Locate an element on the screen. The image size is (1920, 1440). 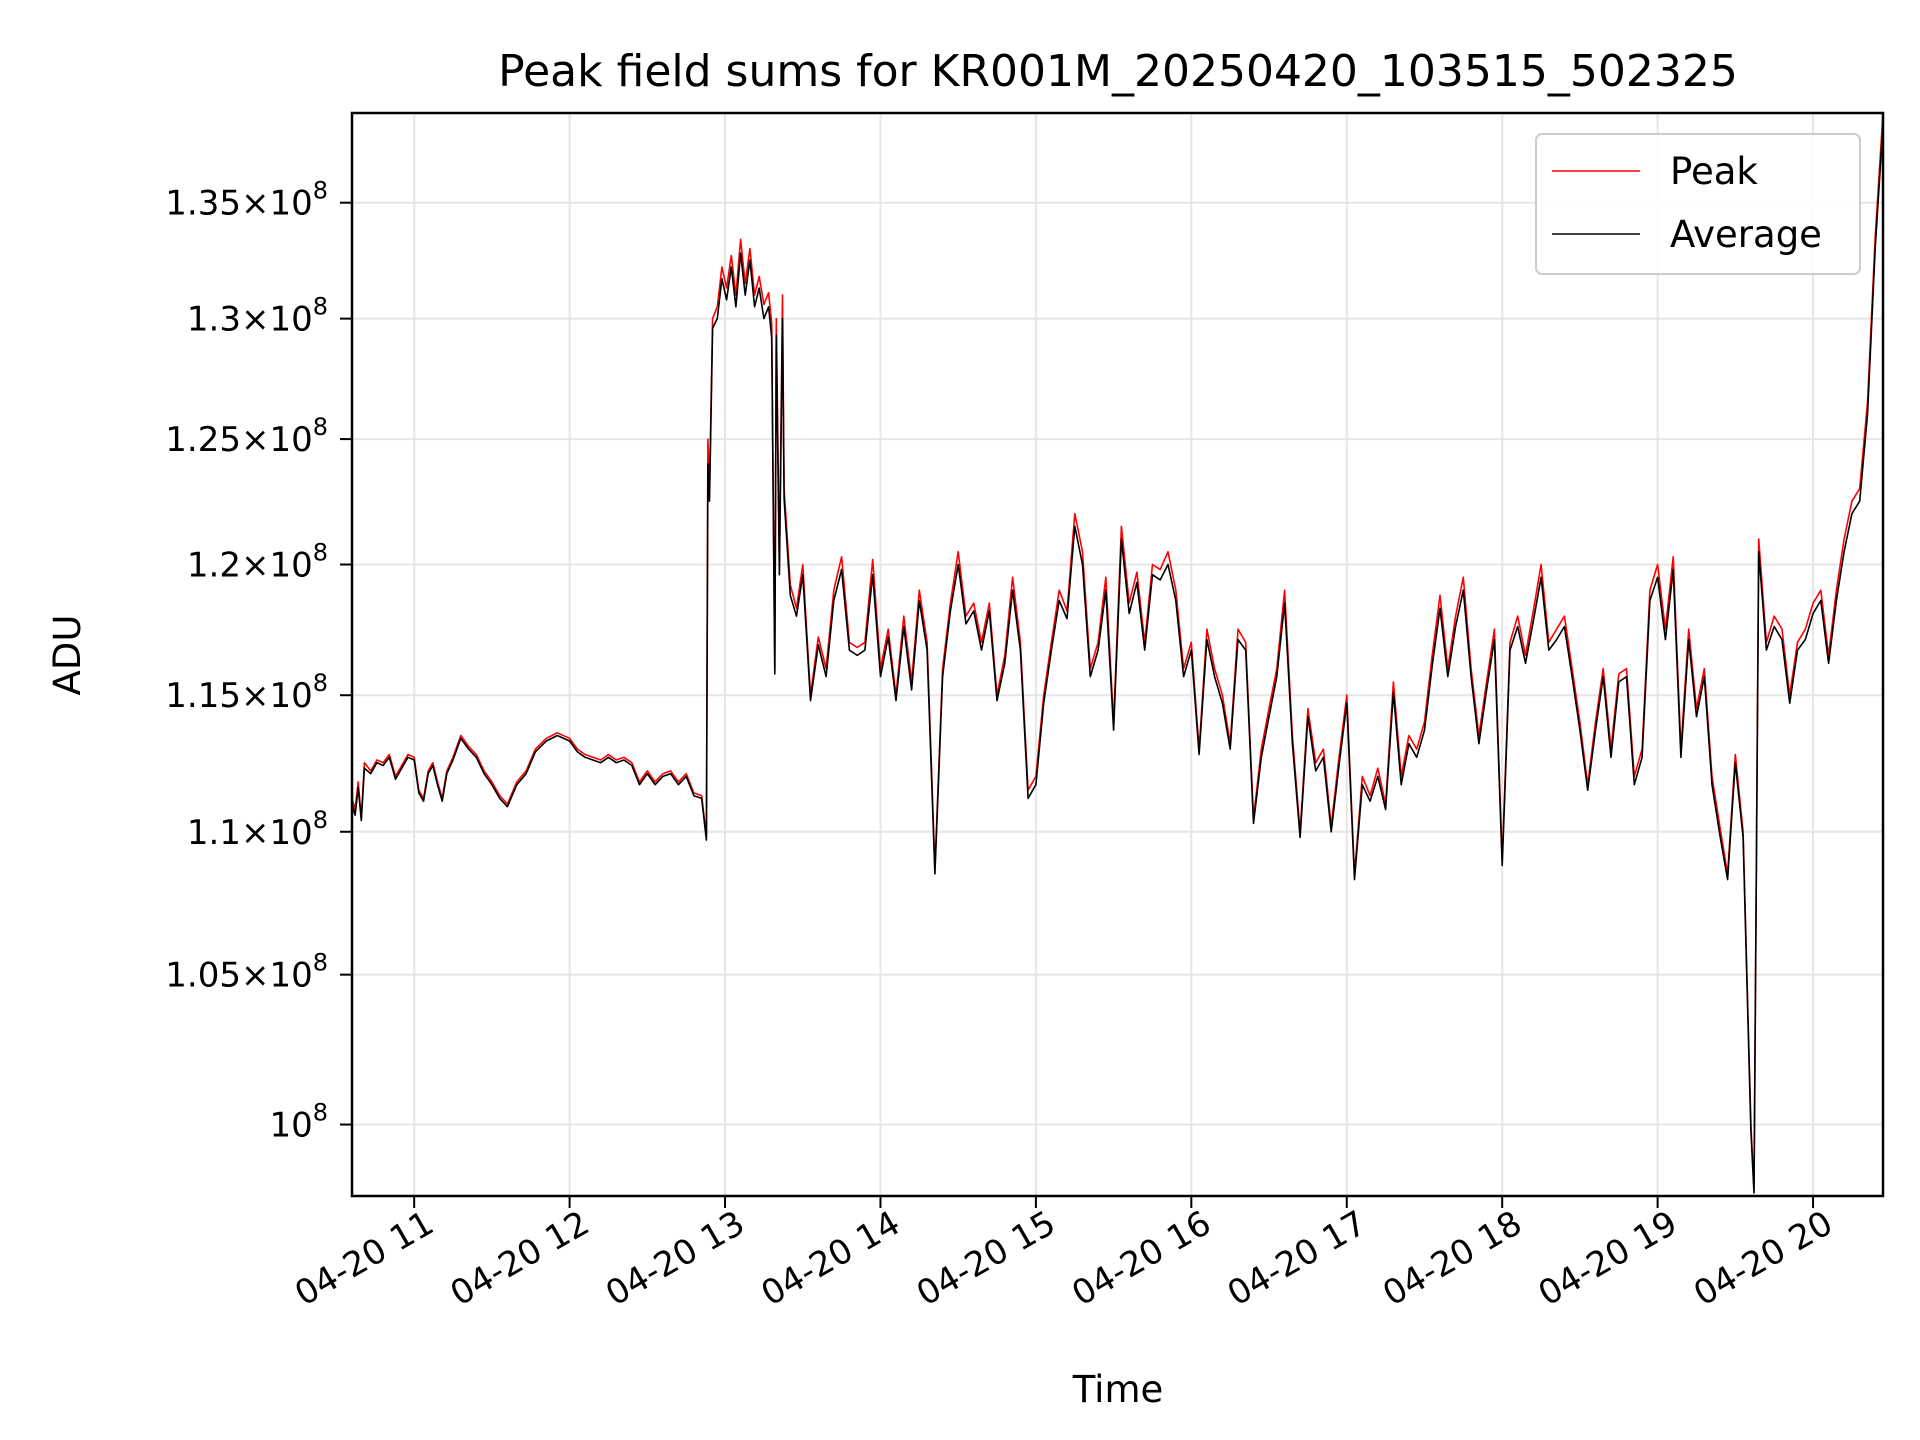
x-tick-label: 04-20 13 is located at coordinates (675, 1258).